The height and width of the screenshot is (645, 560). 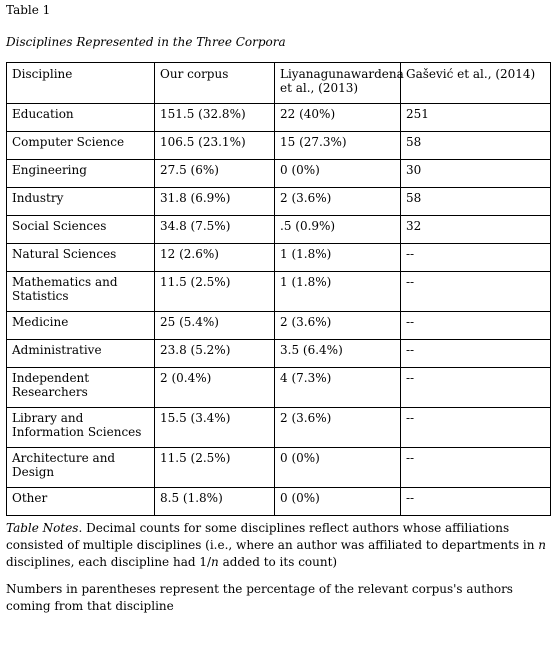 I want to click on cell-discipline: Other, so click(x=80, y=501).